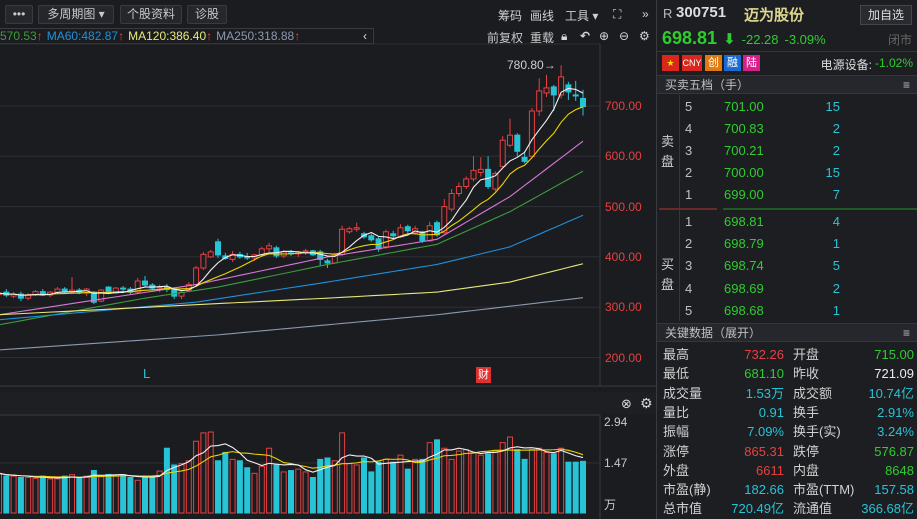  Describe the element at coordinates (798, 173) in the screenshot. I see `sell-level-row: 2 700.00 15` at that location.